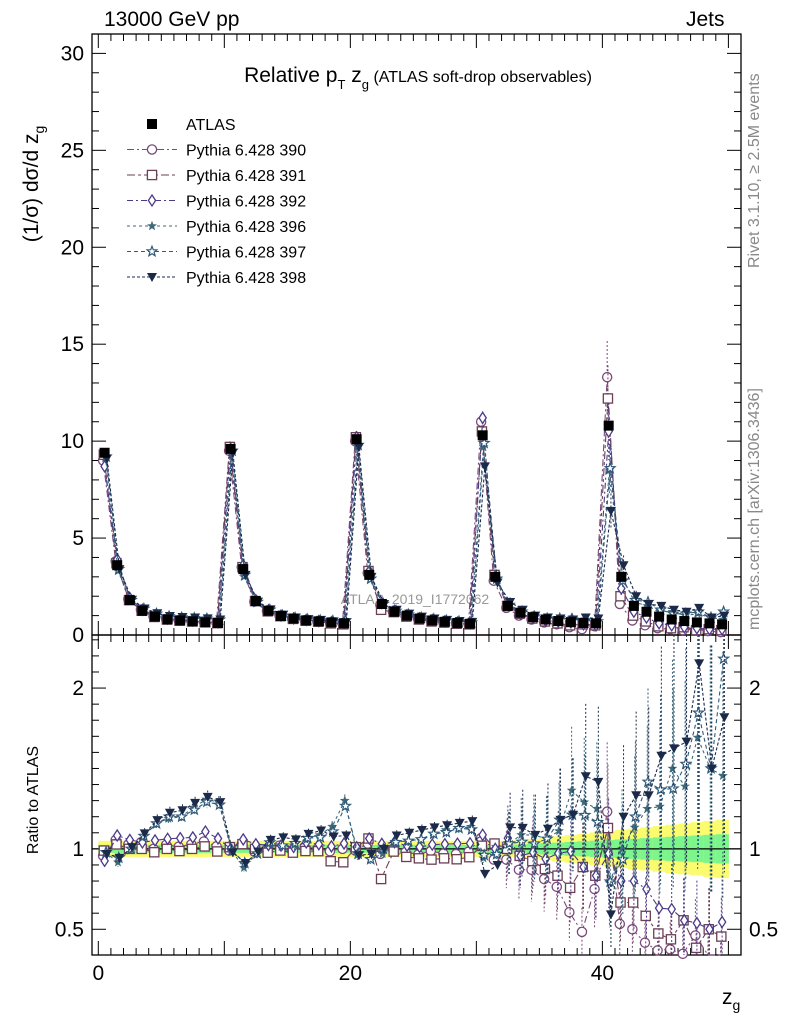 This screenshot has width=786, height=1024. What do you see at coordinates (72, 441) in the screenshot?
I see `y-tick-label: 10` at bounding box center [72, 441].